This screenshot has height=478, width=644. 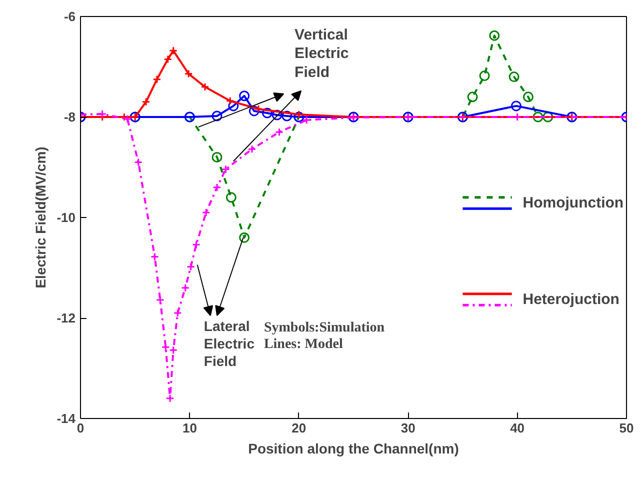 I want to click on x-tick-label: 10, so click(x=189, y=428).